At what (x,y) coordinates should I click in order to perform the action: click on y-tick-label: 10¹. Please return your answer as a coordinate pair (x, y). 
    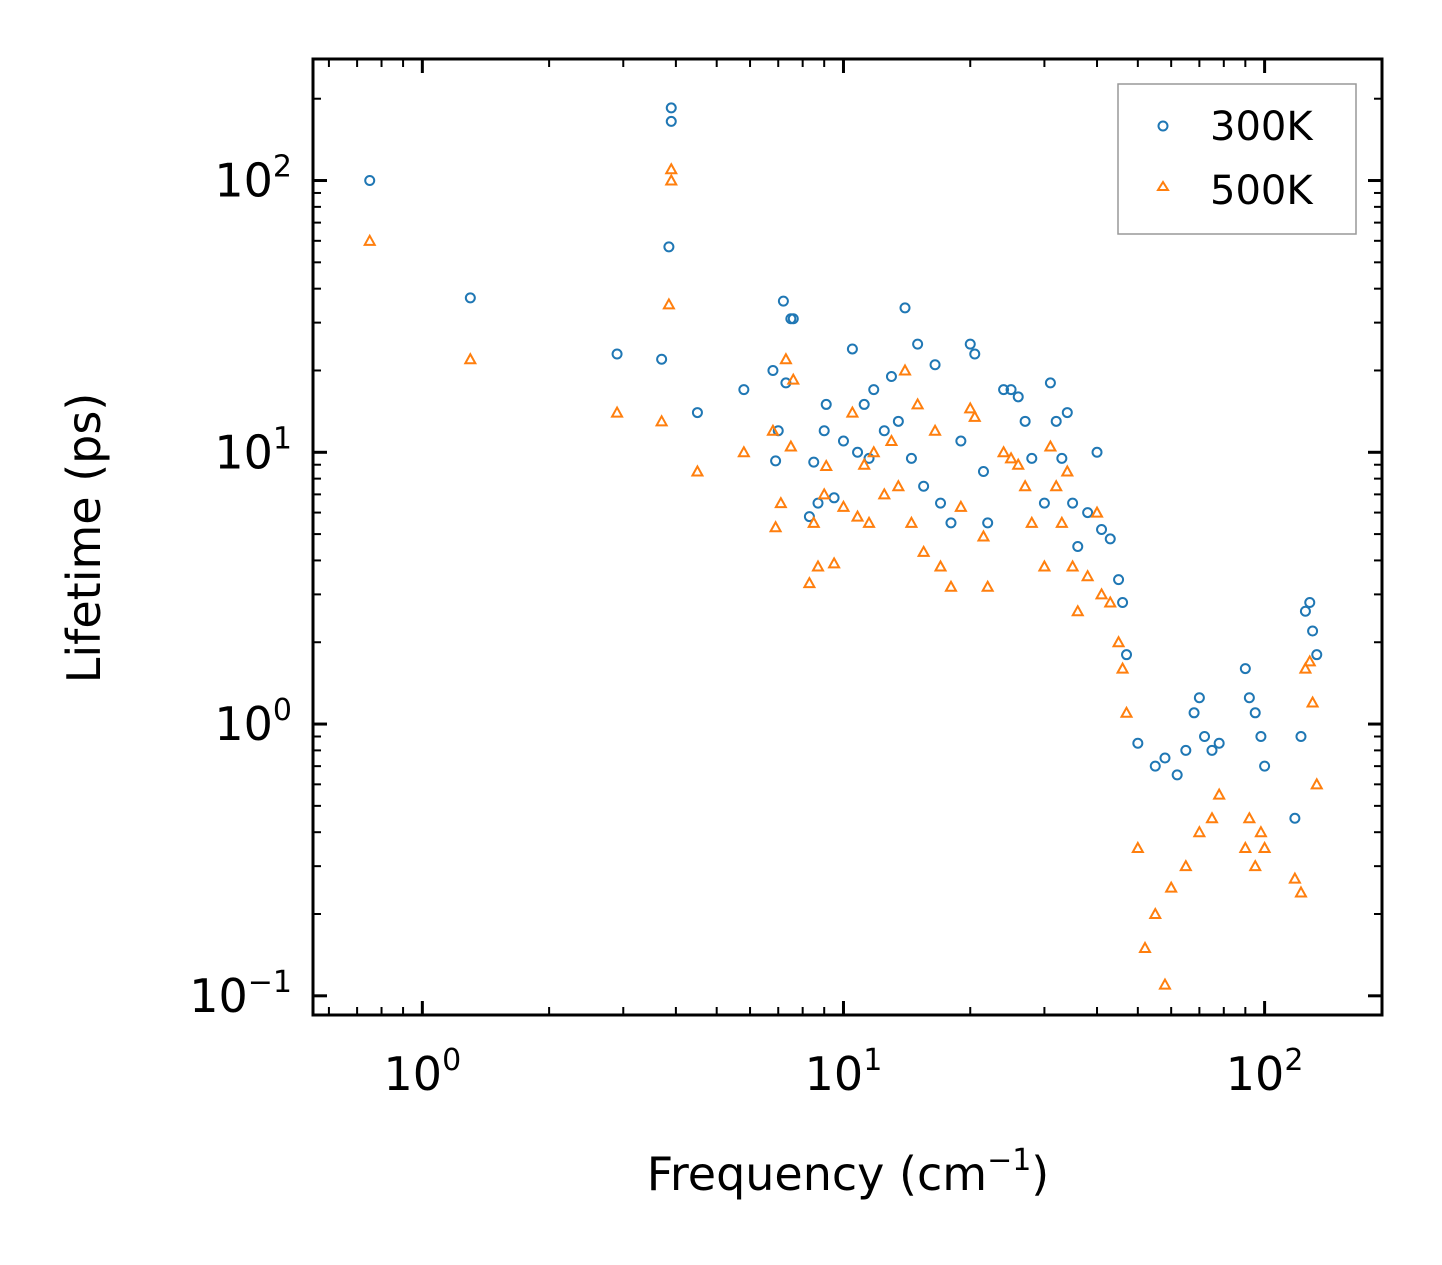
    Looking at the image, I should click on (253, 450).